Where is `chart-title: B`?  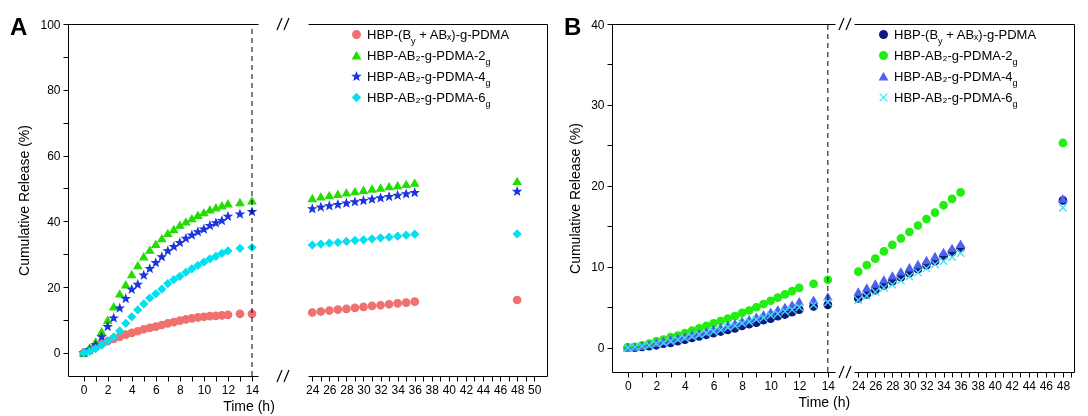 chart-title: B is located at coordinates (573, 26).